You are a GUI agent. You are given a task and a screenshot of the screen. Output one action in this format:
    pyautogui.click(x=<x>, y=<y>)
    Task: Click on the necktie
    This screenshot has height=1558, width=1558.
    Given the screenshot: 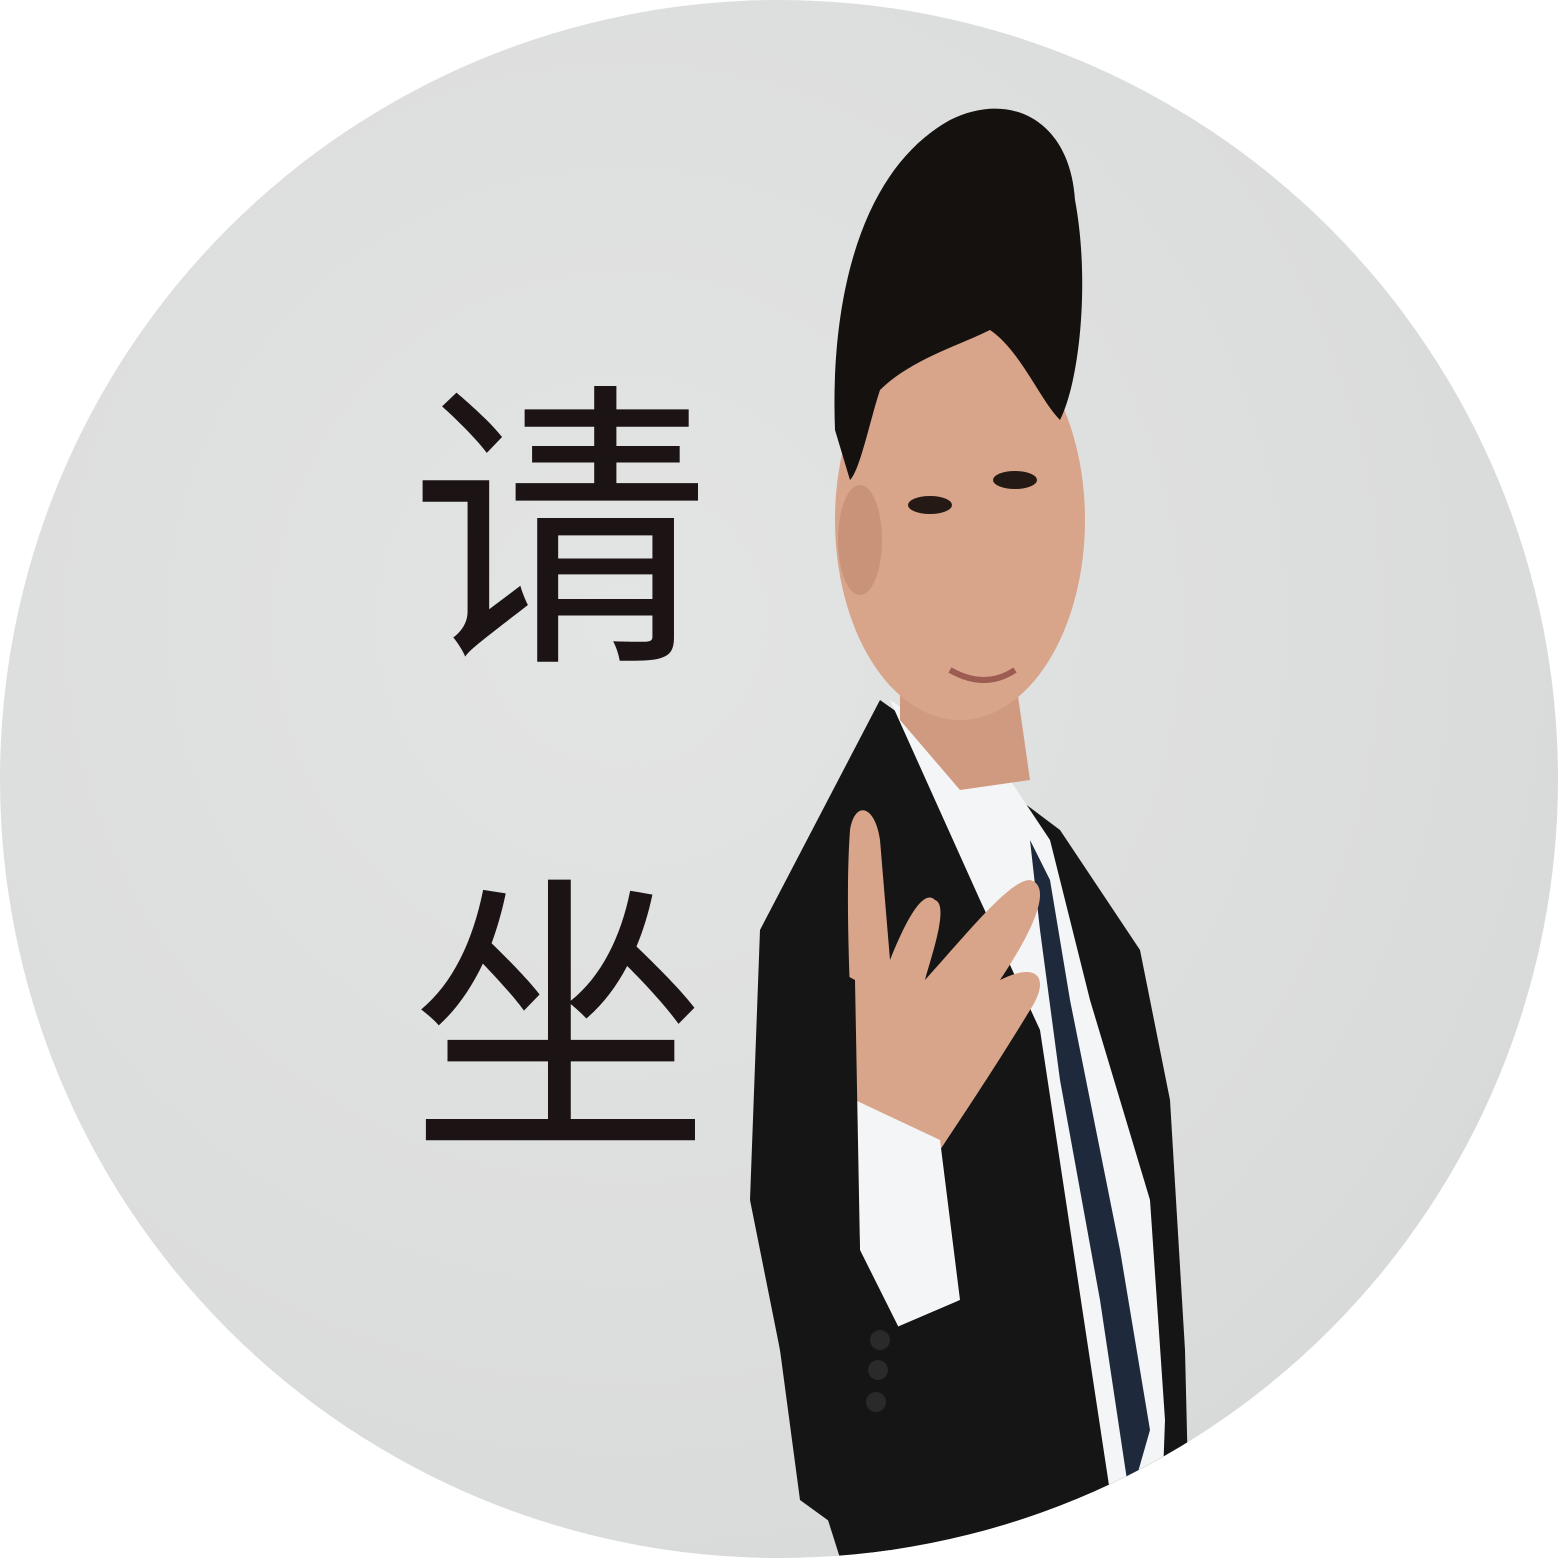 What is the action you would take?
    pyautogui.click(x=1090, y=1170)
    